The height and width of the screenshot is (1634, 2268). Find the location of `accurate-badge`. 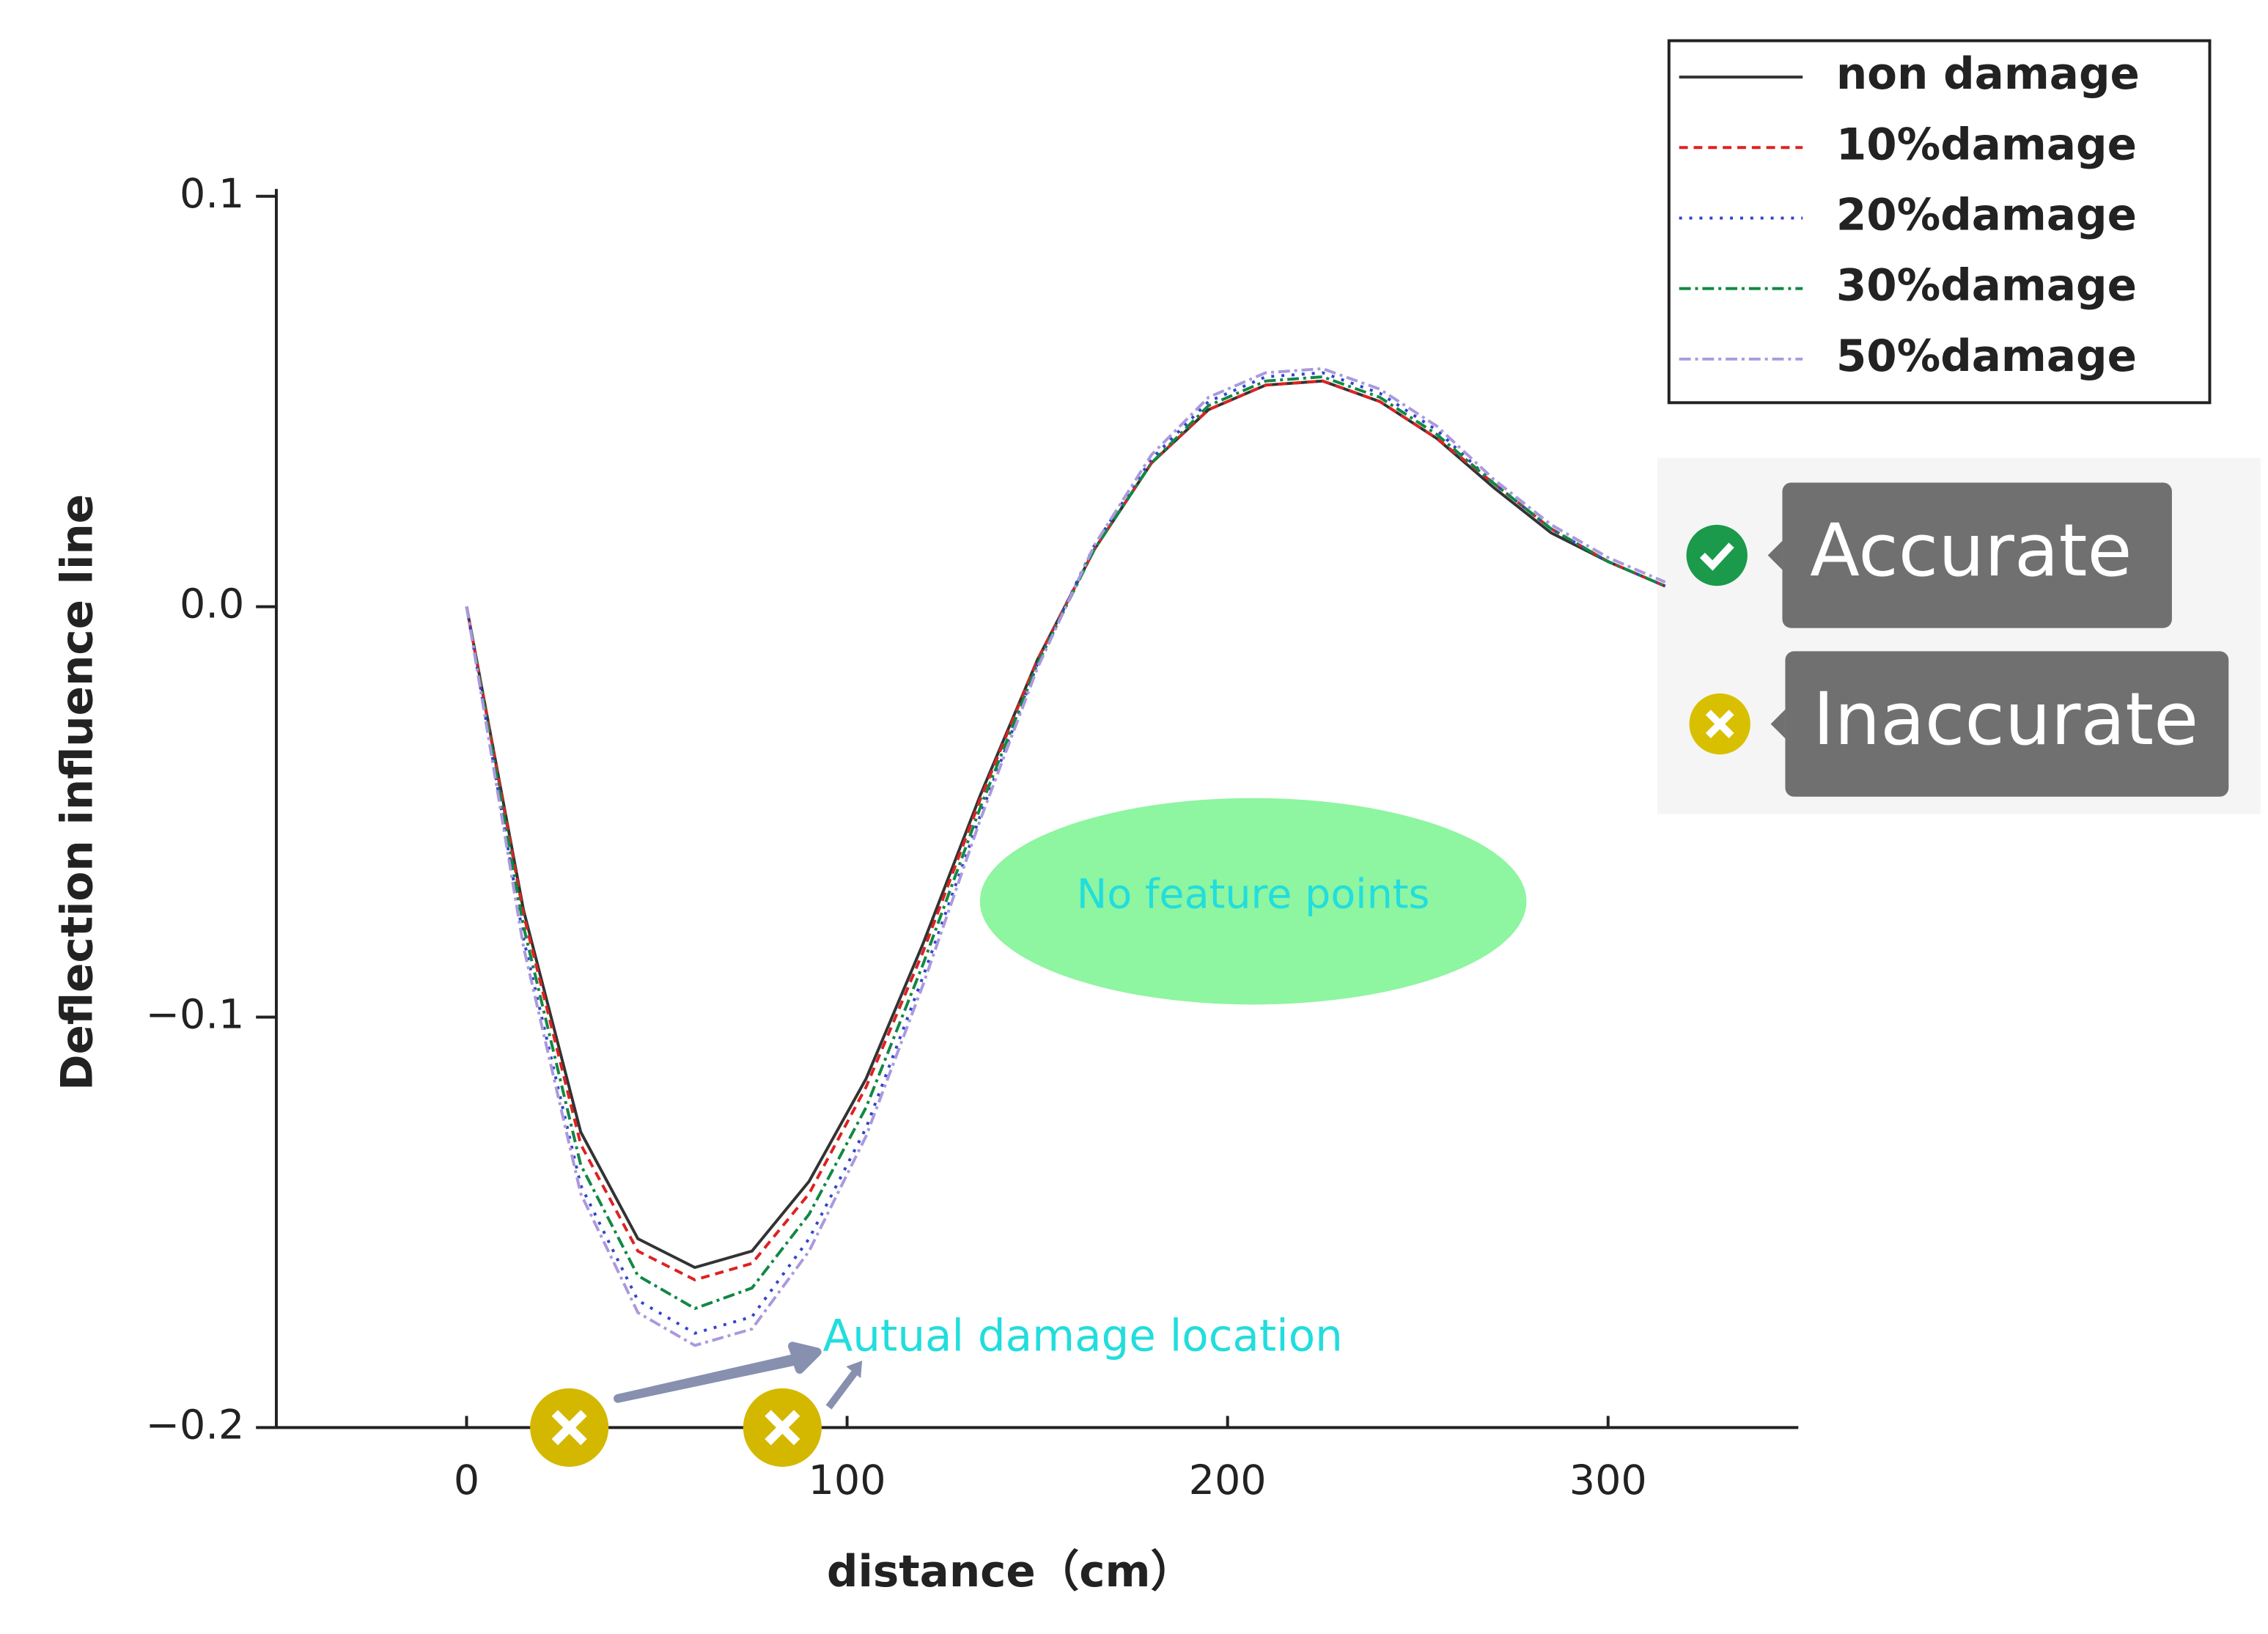

accurate-badge is located at coordinates (1977, 555).